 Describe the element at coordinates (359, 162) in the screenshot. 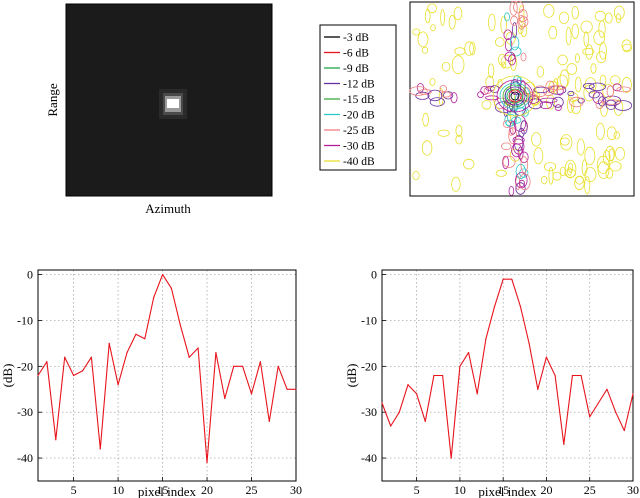

I see `legend-label: -40 dB` at that location.